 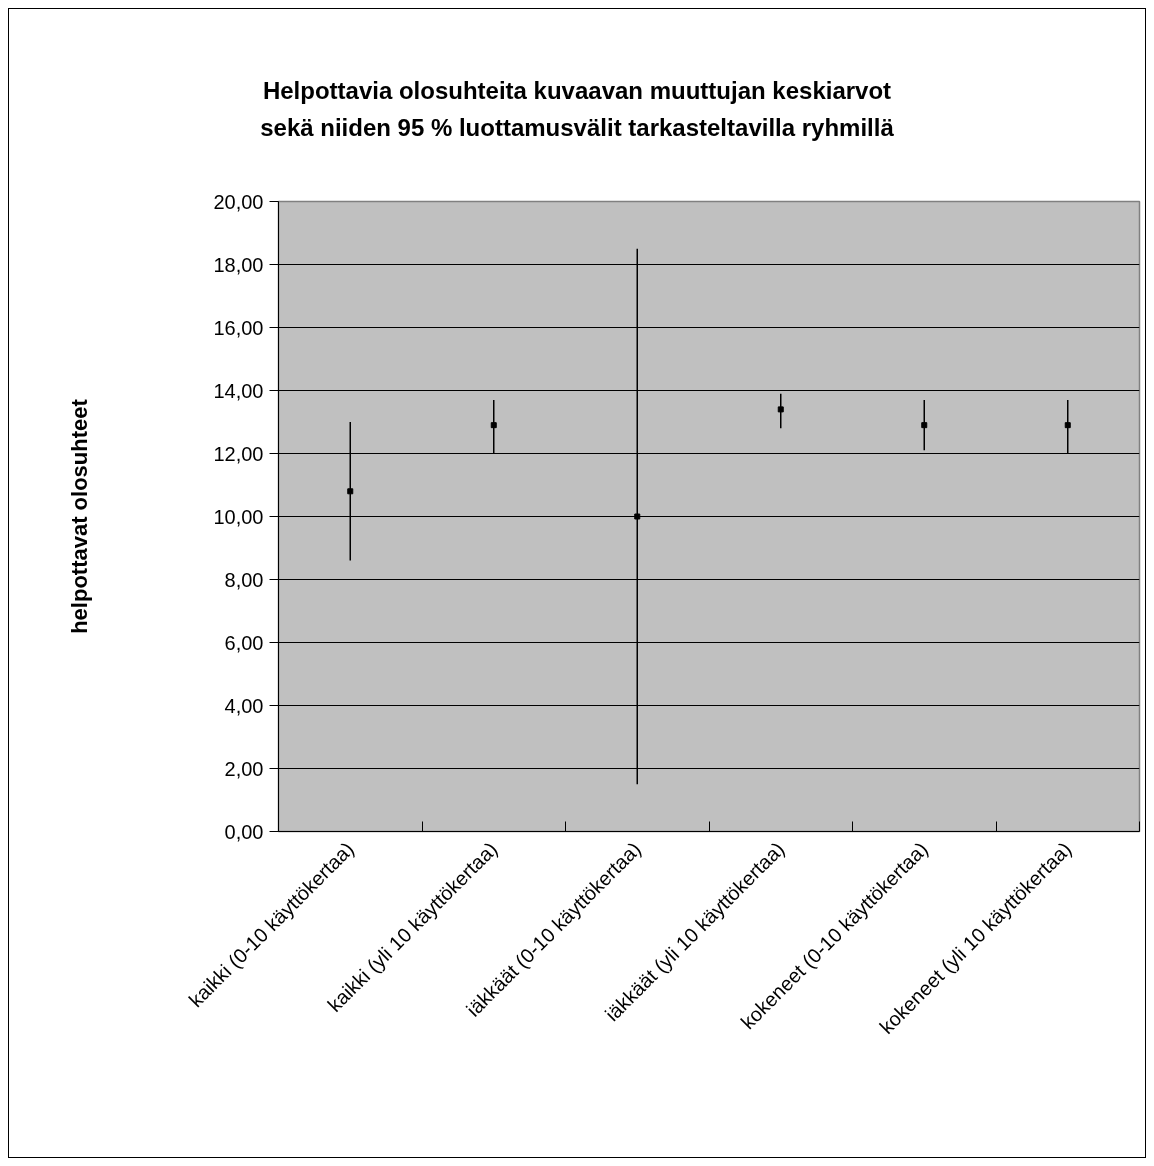 What do you see at coordinates (238, 390) in the screenshot?
I see `y-tick-label: 14,00` at bounding box center [238, 390].